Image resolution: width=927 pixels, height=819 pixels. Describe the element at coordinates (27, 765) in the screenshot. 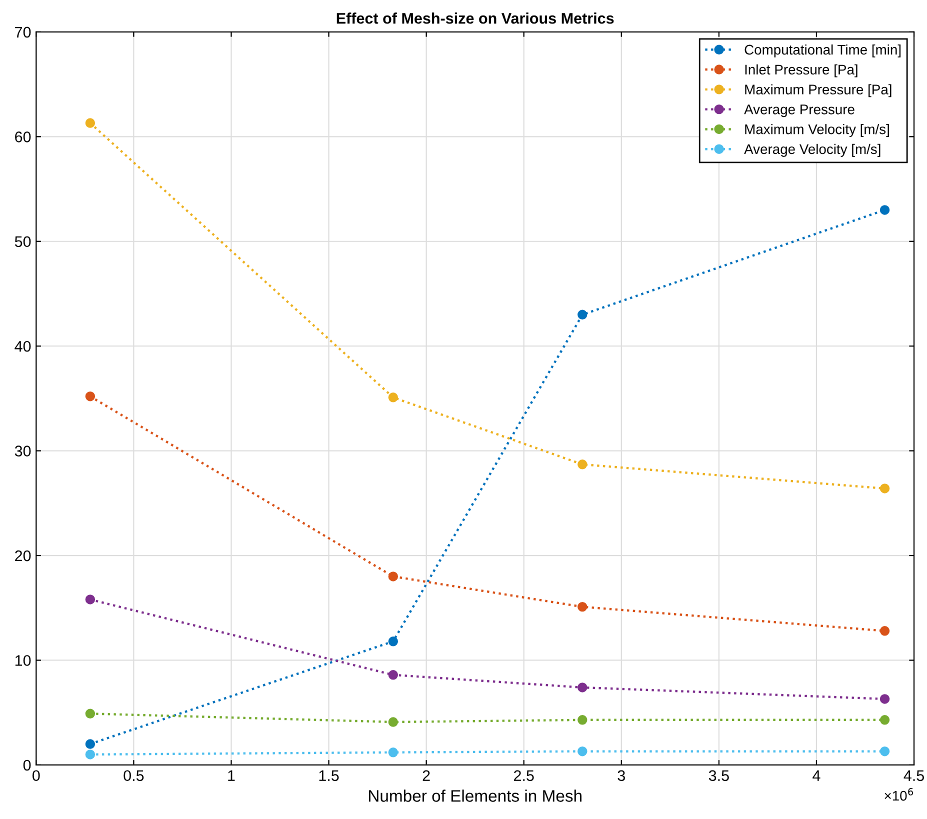

I see `y-tick-label: 0` at that location.